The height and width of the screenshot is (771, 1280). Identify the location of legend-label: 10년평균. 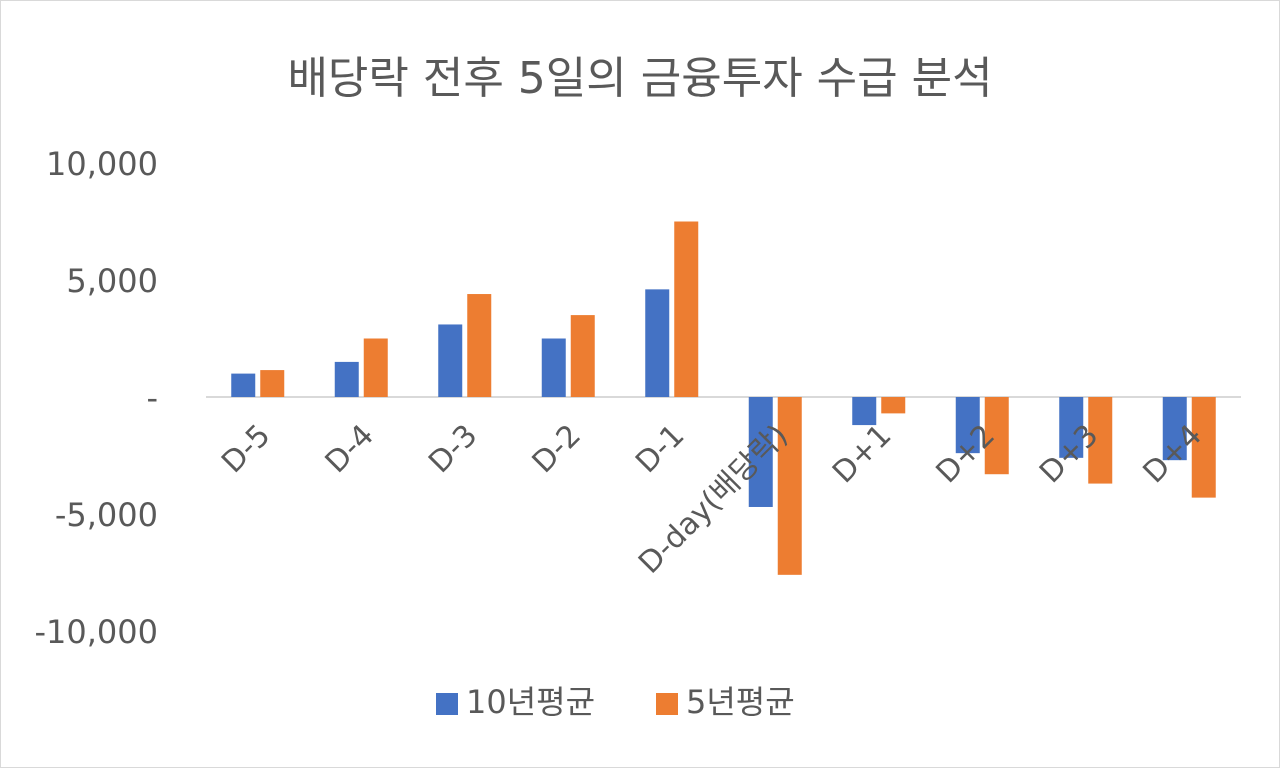
(530, 702).